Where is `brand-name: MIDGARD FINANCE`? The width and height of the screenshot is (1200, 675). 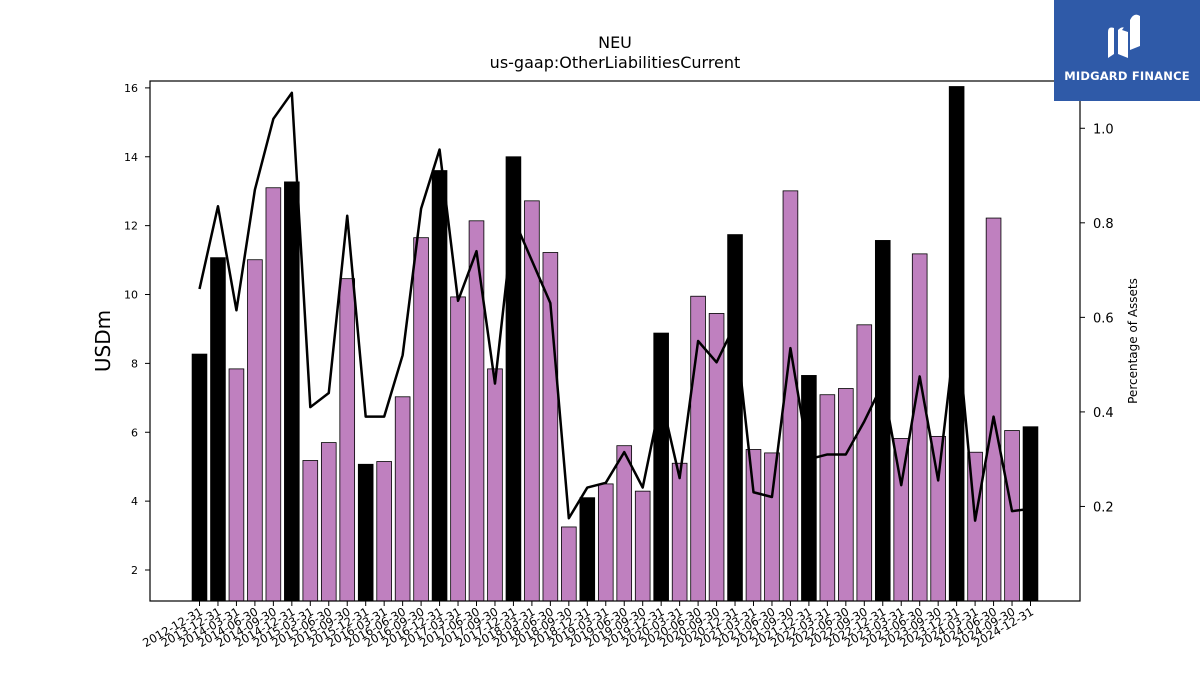
brand-name: MIDGARD FINANCE is located at coordinates (1127, 76).